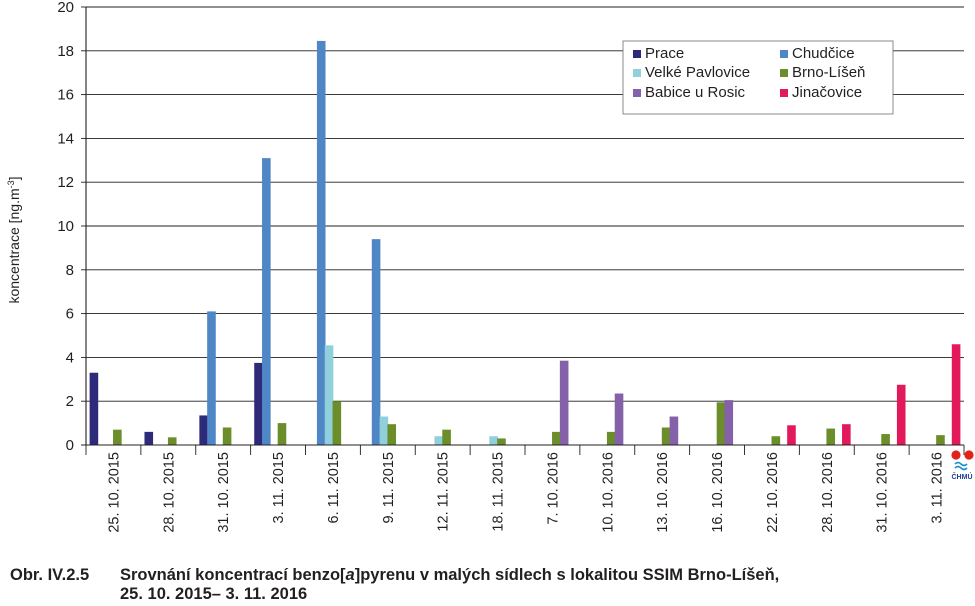 The width and height of the screenshot is (975, 606). I want to click on x-tick-label: 13. 10. 2016, so click(663, 492).